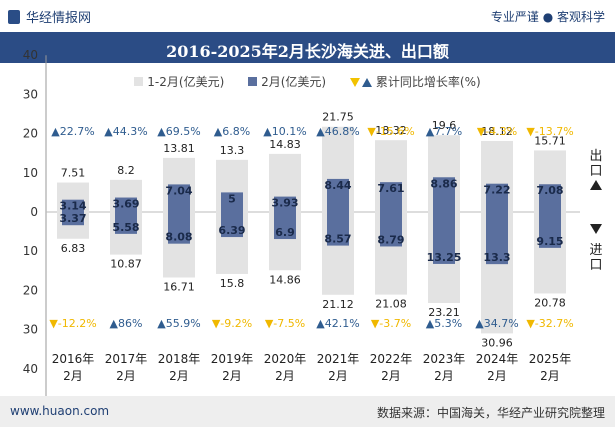  What do you see at coordinates (126, 359) in the screenshot?
I see `category-label-year: 2017年` at bounding box center [126, 359].